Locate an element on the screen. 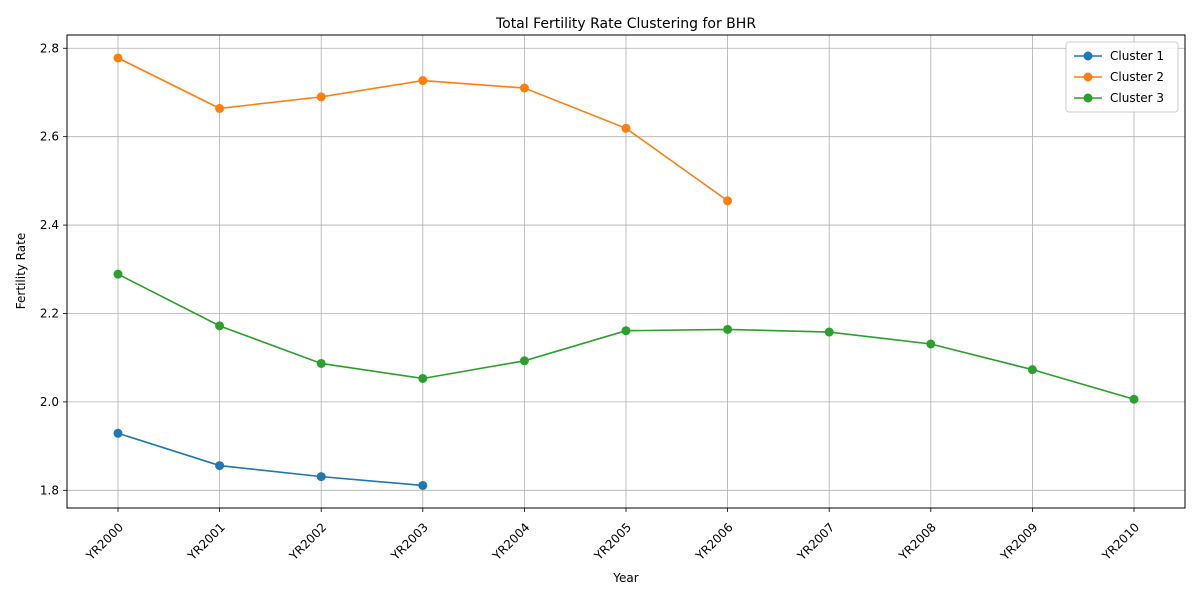  legend-item: Cluster 1 is located at coordinates (1119, 56).